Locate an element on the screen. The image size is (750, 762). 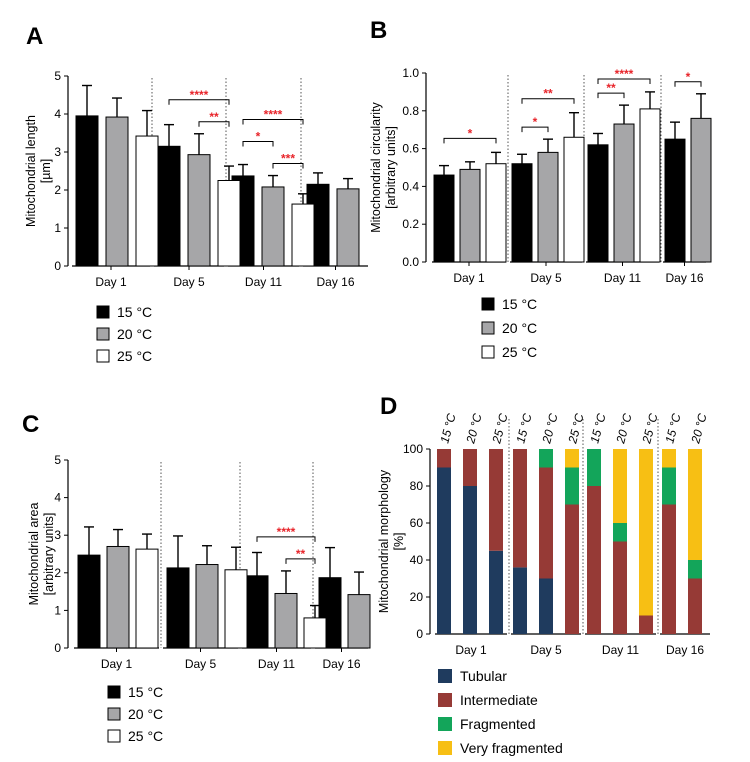
legend-label: Intermediate is located at coordinates (499, 700).